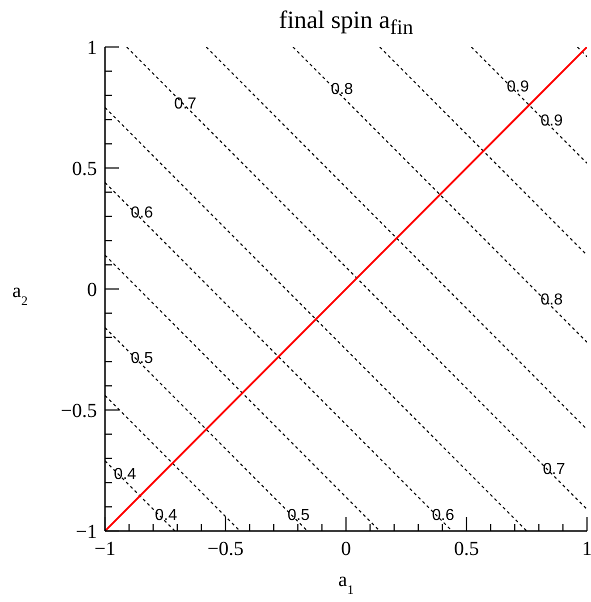 The width and height of the screenshot is (591, 602). I want to click on y-tick-label: −1, so click(86, 532).